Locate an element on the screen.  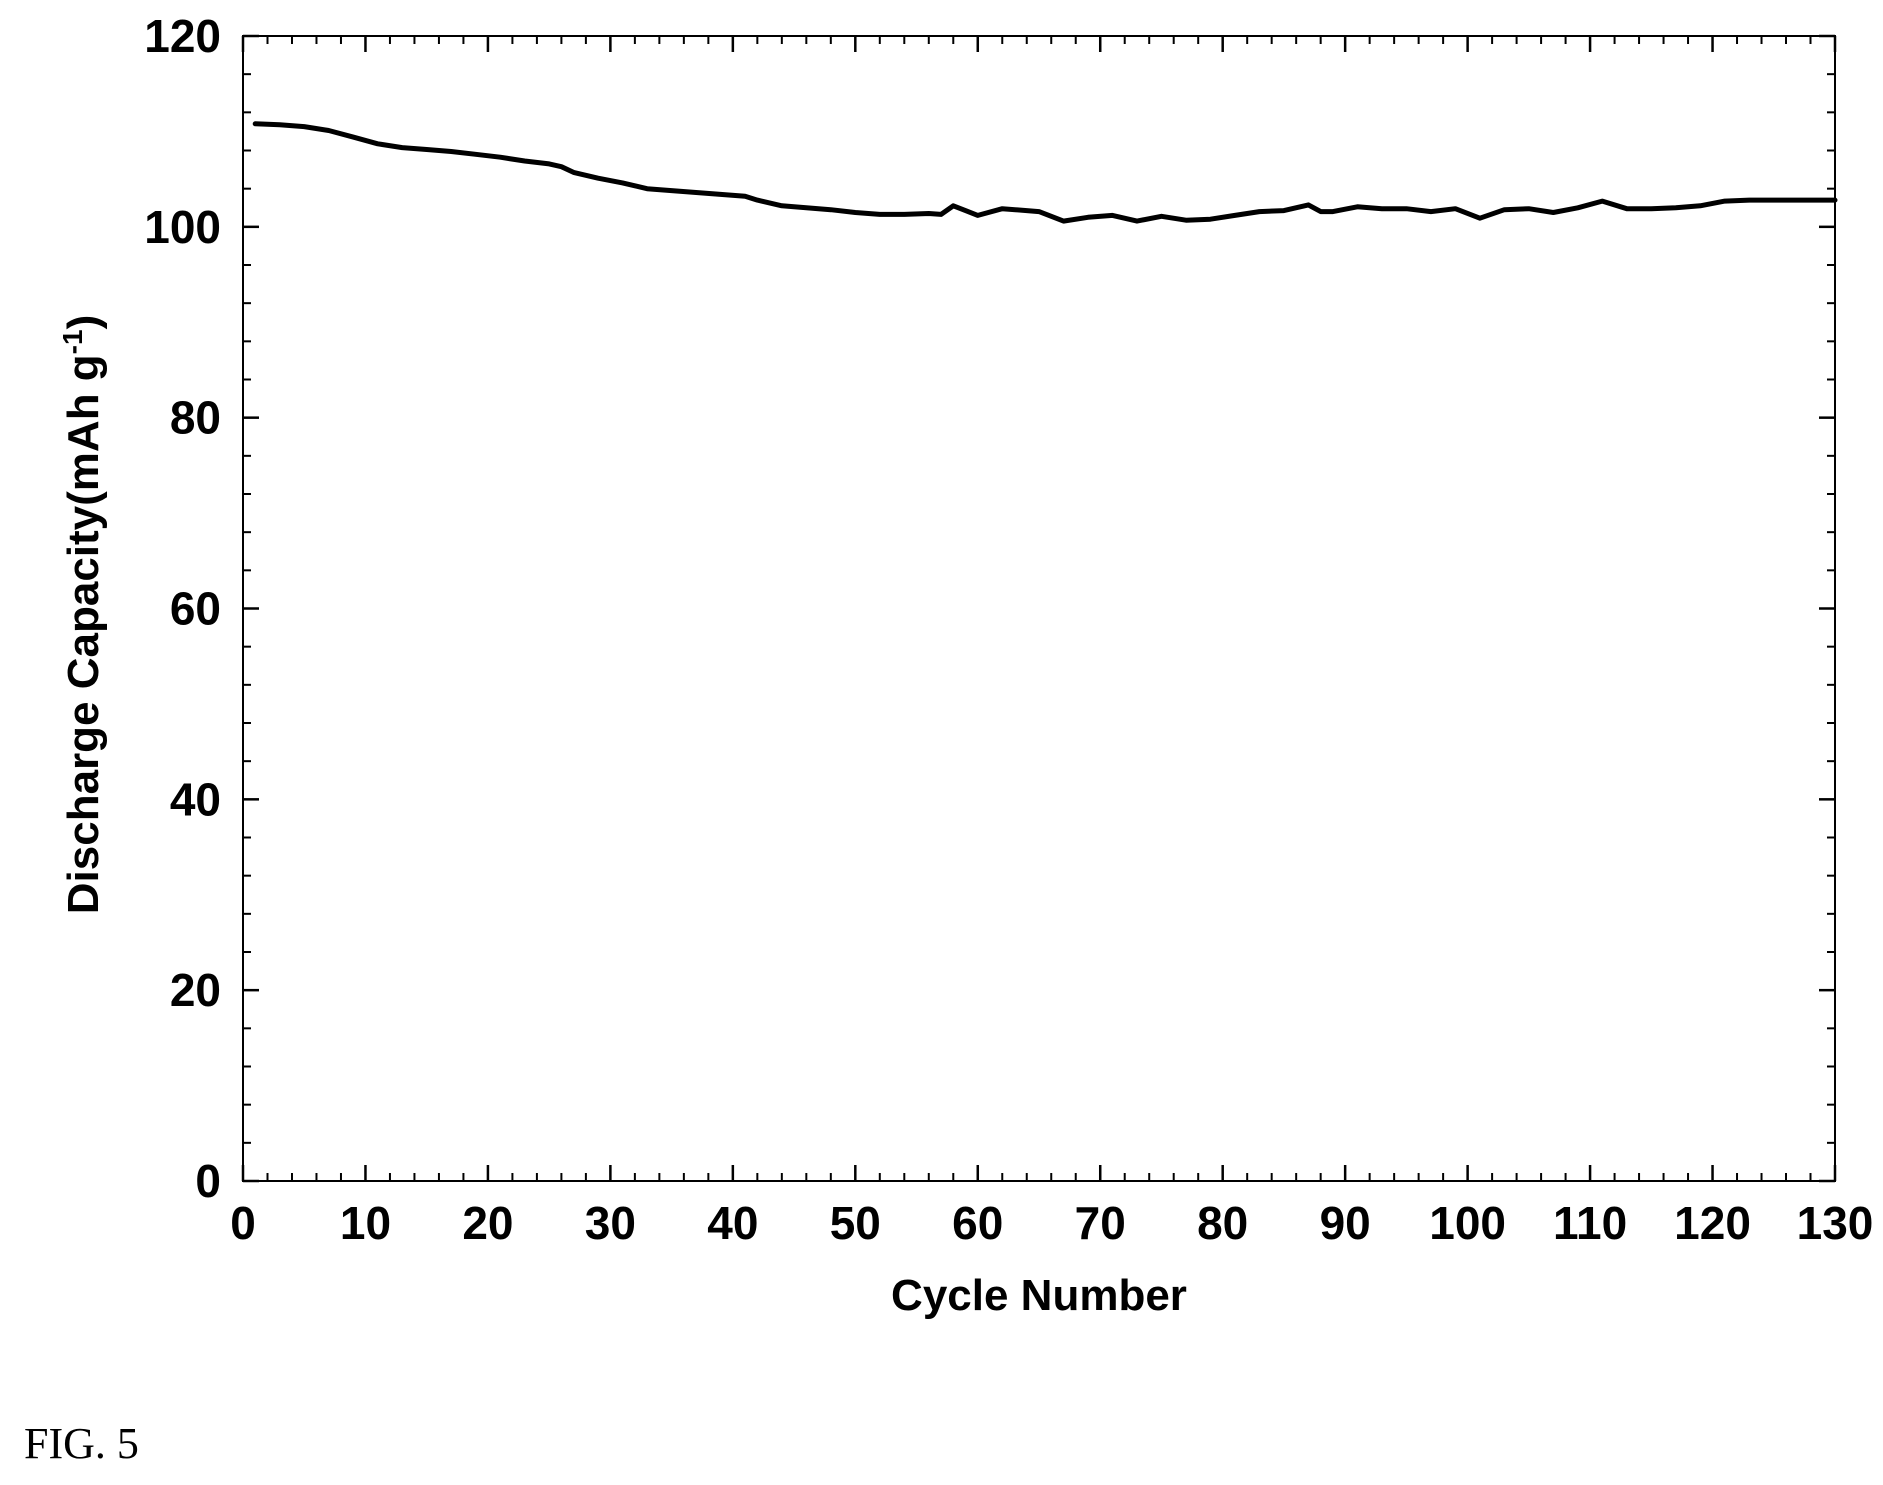
x-tick-labels: 0 10 20 30 40 50 60 70 80 90 100 110 120 130 is located at coordinates (1051, 1223).